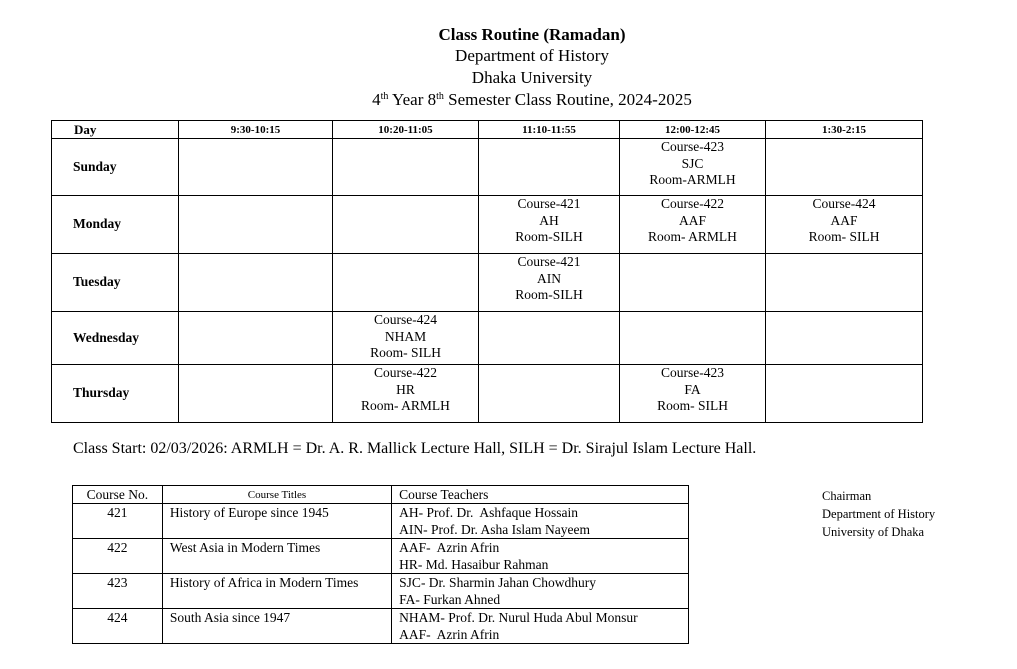  I want to click on routine-cell: Course-424 NHAM Room- SILH, so click(405, 338).